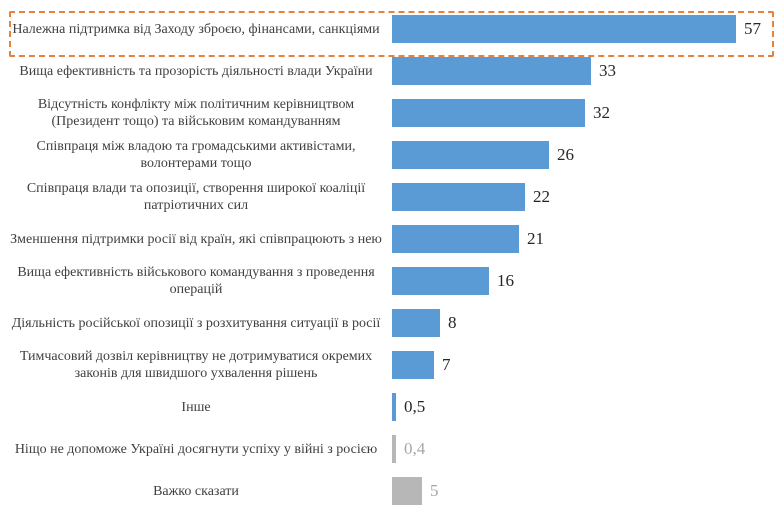  What do you see at coordinates (415, 448) in the screenshot?
I see `value-label: 0,4` at bounding box center [415, 448].